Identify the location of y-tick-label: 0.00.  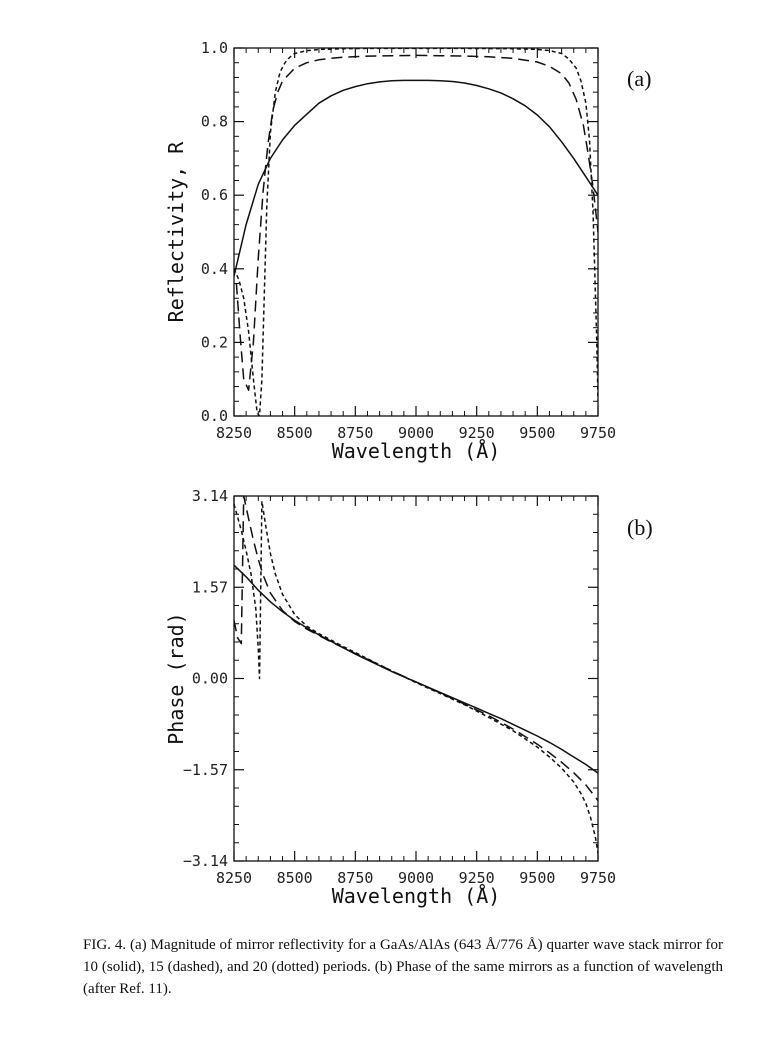
(210, 679).